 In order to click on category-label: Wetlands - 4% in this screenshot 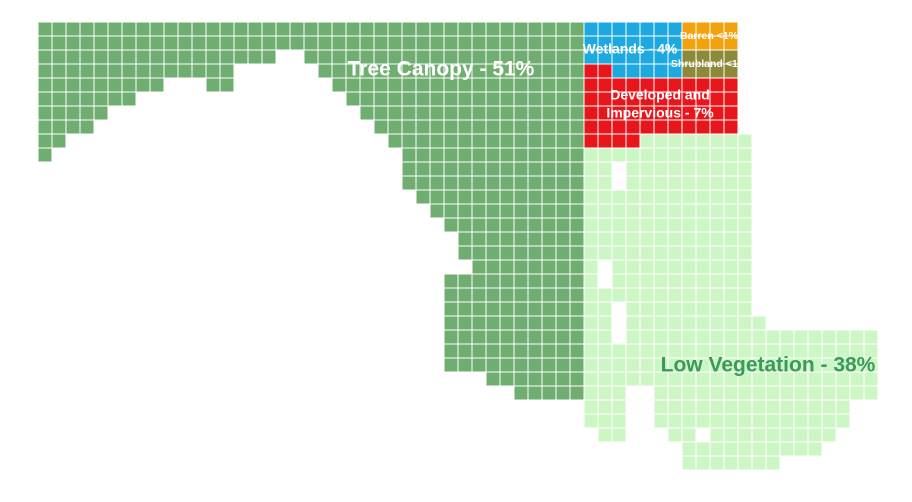, I will do `click(630, 49)`.